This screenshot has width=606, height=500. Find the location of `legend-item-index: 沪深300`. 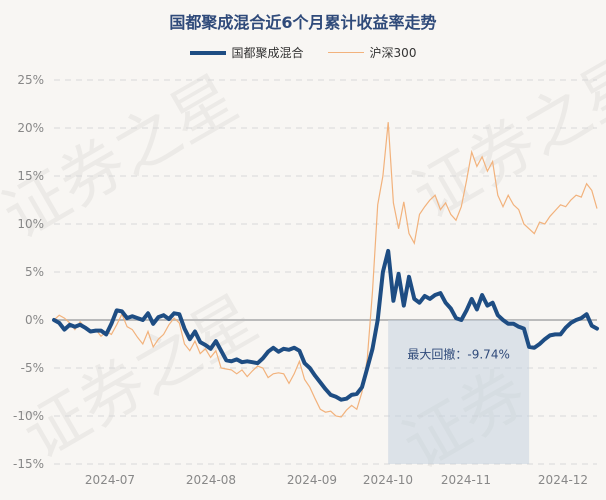

legend-item-index: 沪深300 is located at coordinates (372, 52).